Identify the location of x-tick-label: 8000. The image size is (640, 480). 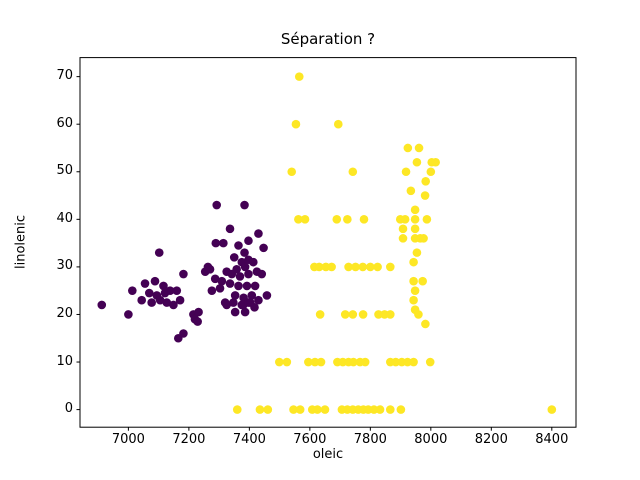
(431, 439).